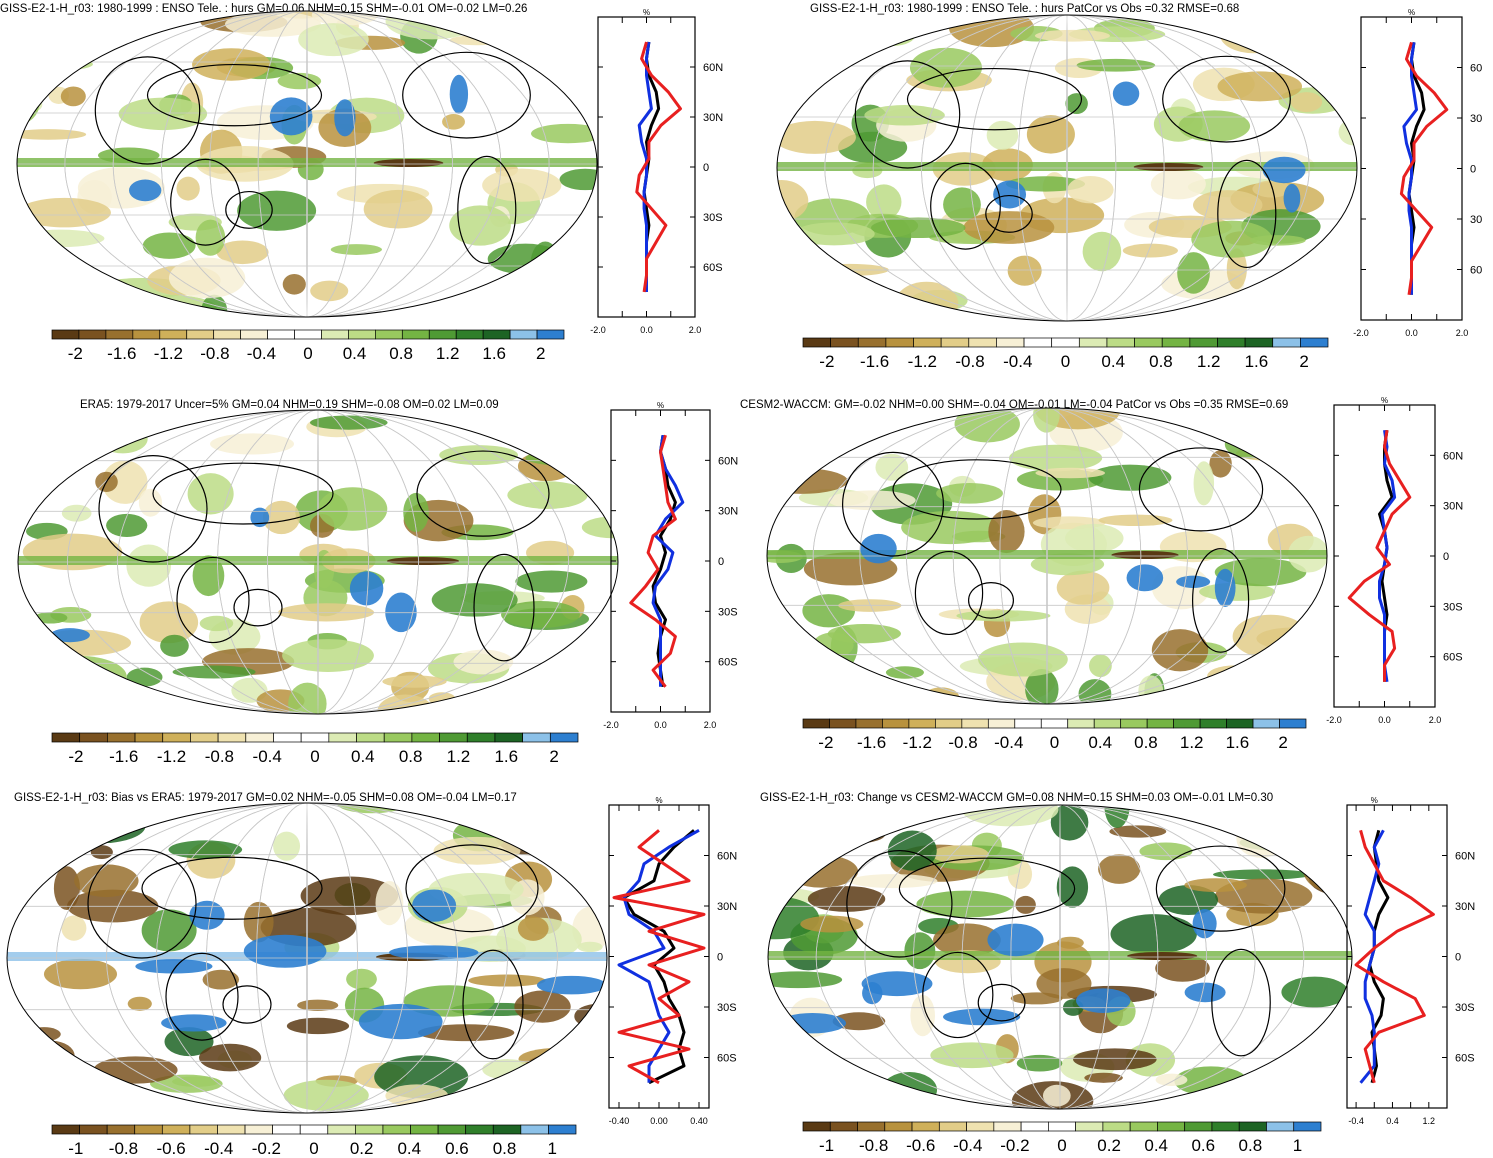 This screenshot has width=1493, height=1158. I want to click on profile-x-label: 2.0, so click(695, 330).